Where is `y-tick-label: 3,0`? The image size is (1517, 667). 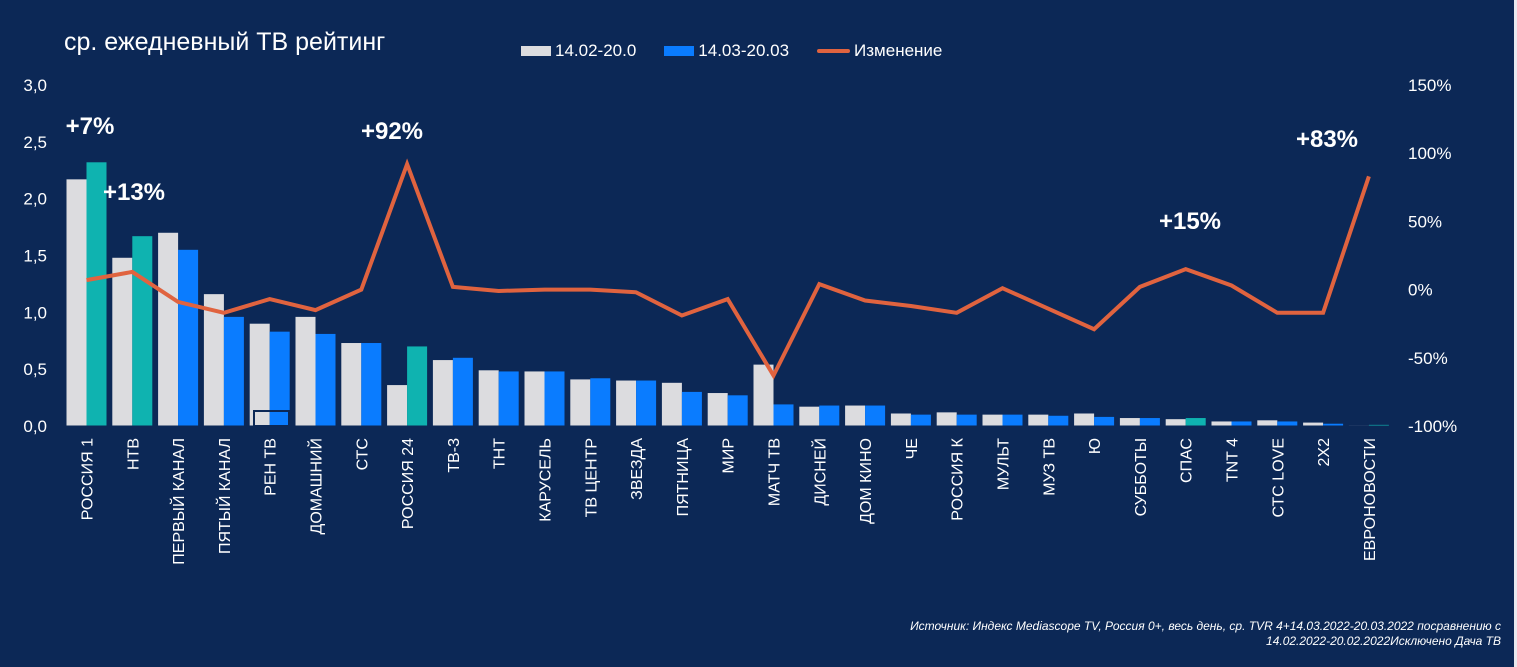 y-tick-label: 3,0 is located at coordinates (35, 85).